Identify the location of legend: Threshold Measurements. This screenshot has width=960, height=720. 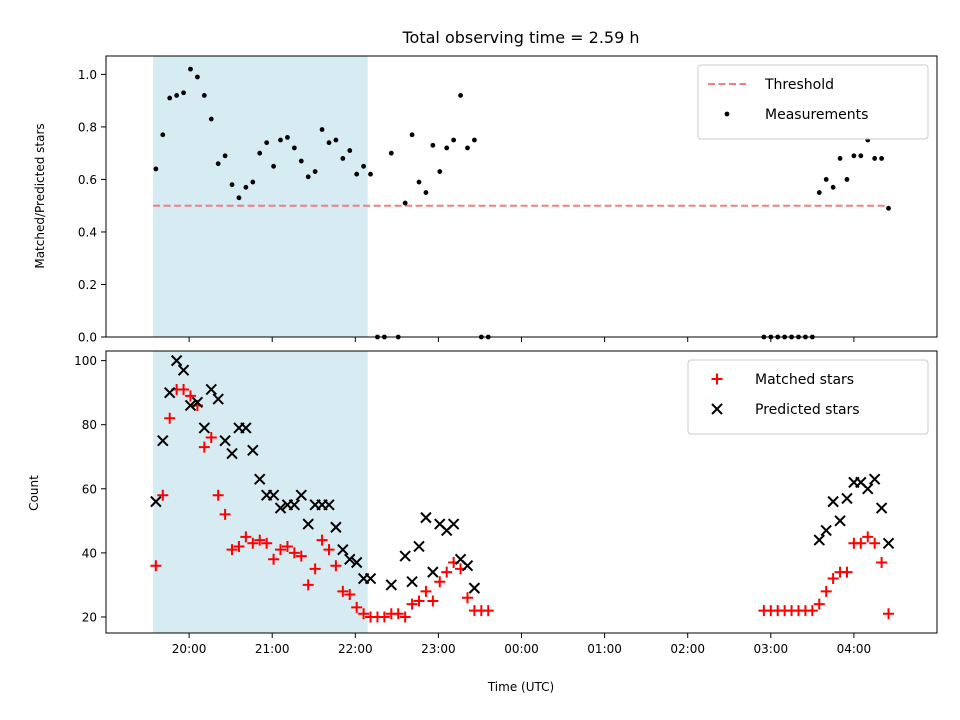
(813, 102).